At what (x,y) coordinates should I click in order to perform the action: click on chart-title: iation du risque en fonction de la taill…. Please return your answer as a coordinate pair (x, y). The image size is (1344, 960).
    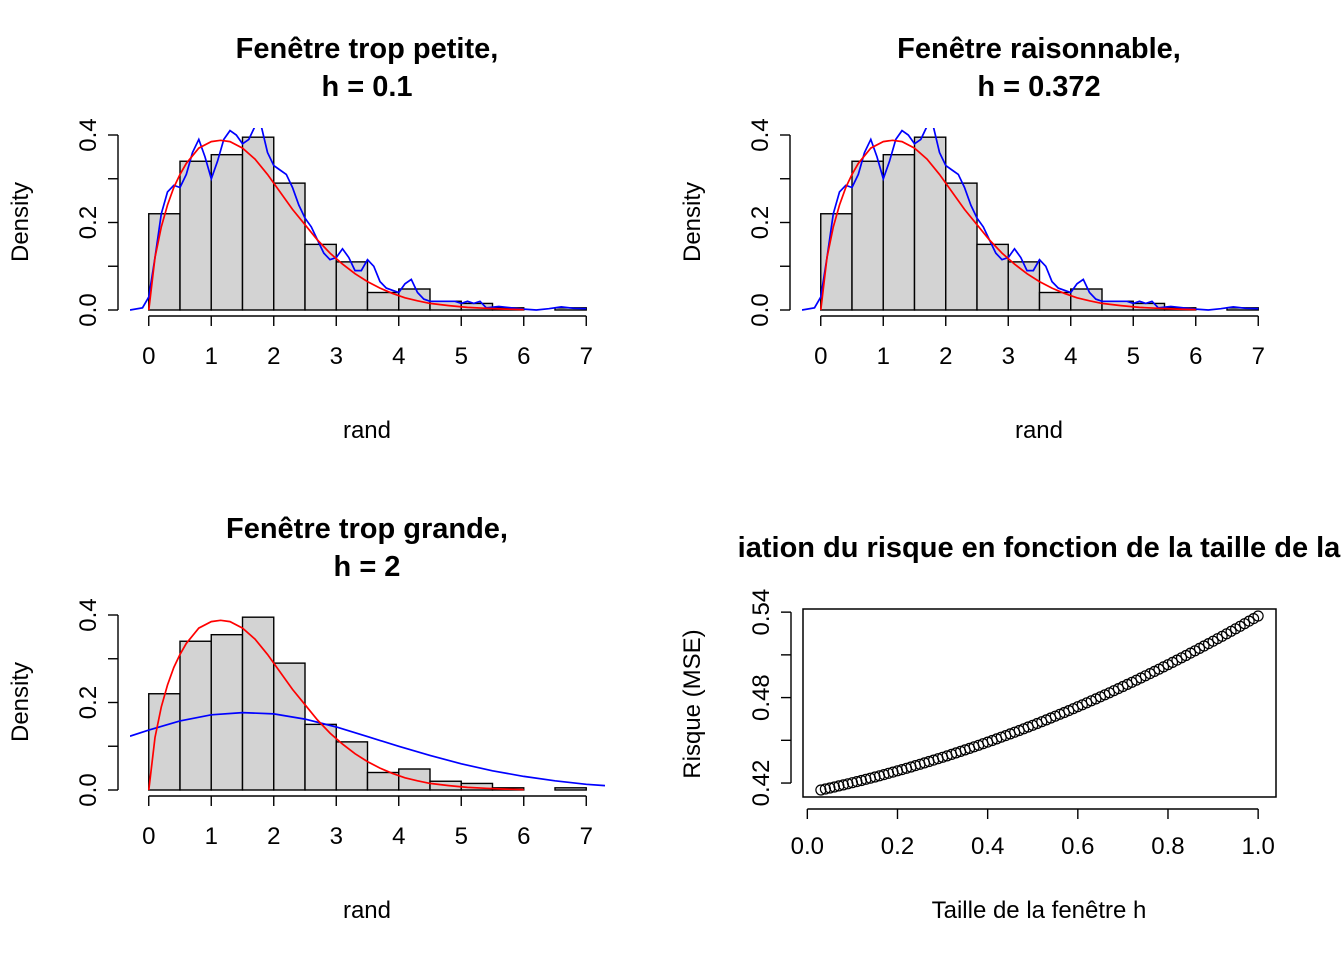
    Looking at the image, I should click on (1040, 548).